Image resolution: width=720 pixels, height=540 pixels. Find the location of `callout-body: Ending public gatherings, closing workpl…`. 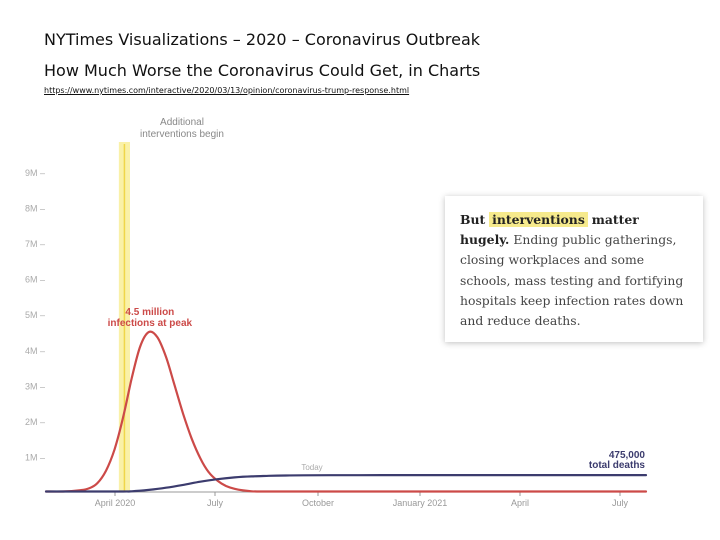

callout-body: Ending public gatherings, closing workpl… is located at coordinates (572, 280).